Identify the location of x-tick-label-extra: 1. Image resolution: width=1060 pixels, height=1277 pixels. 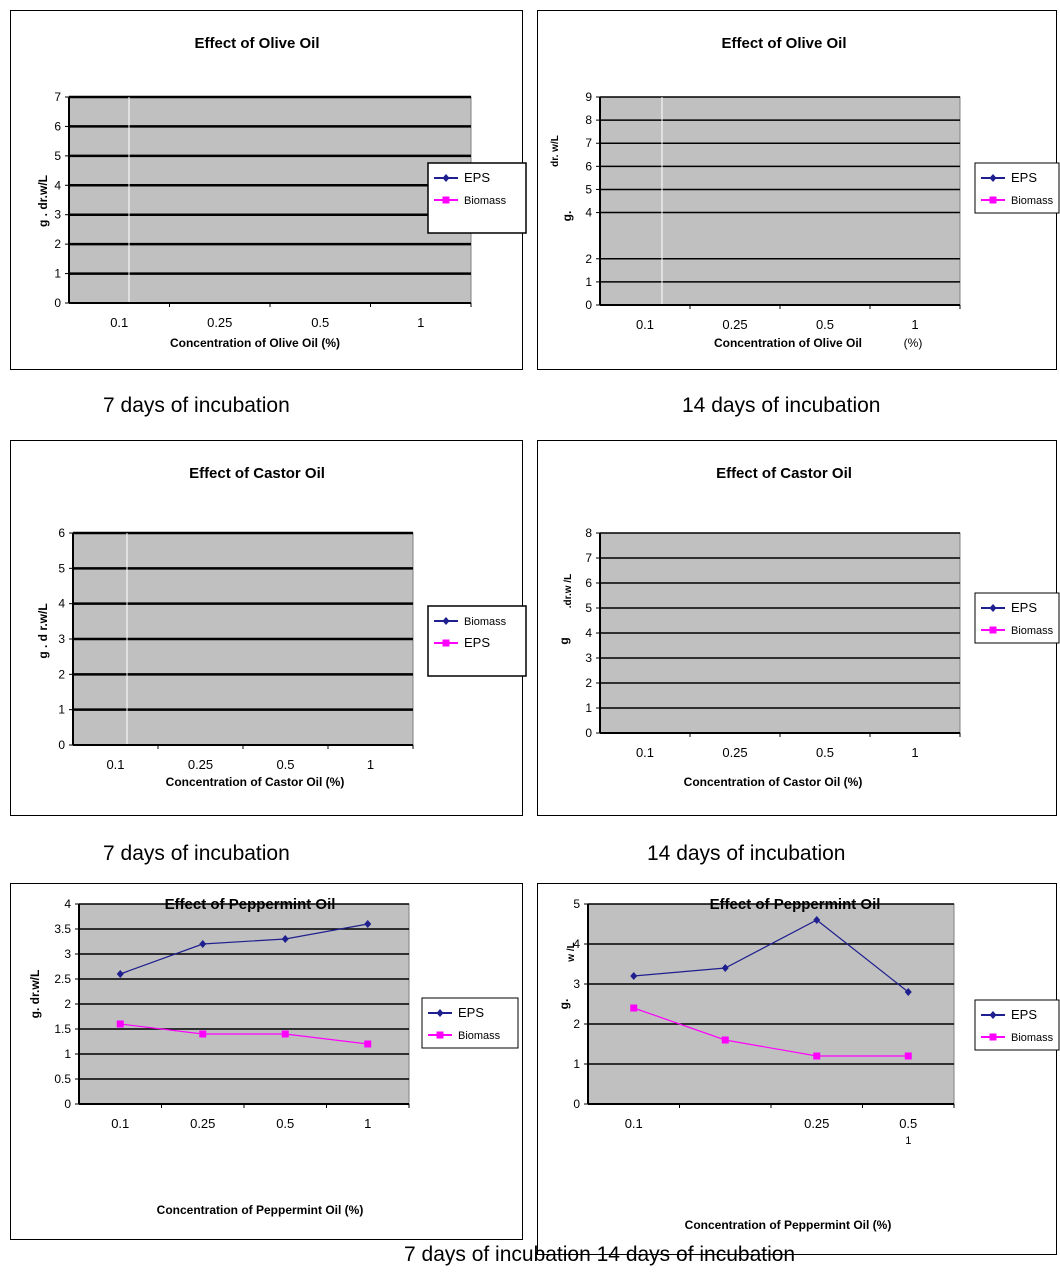
(908, 1141).